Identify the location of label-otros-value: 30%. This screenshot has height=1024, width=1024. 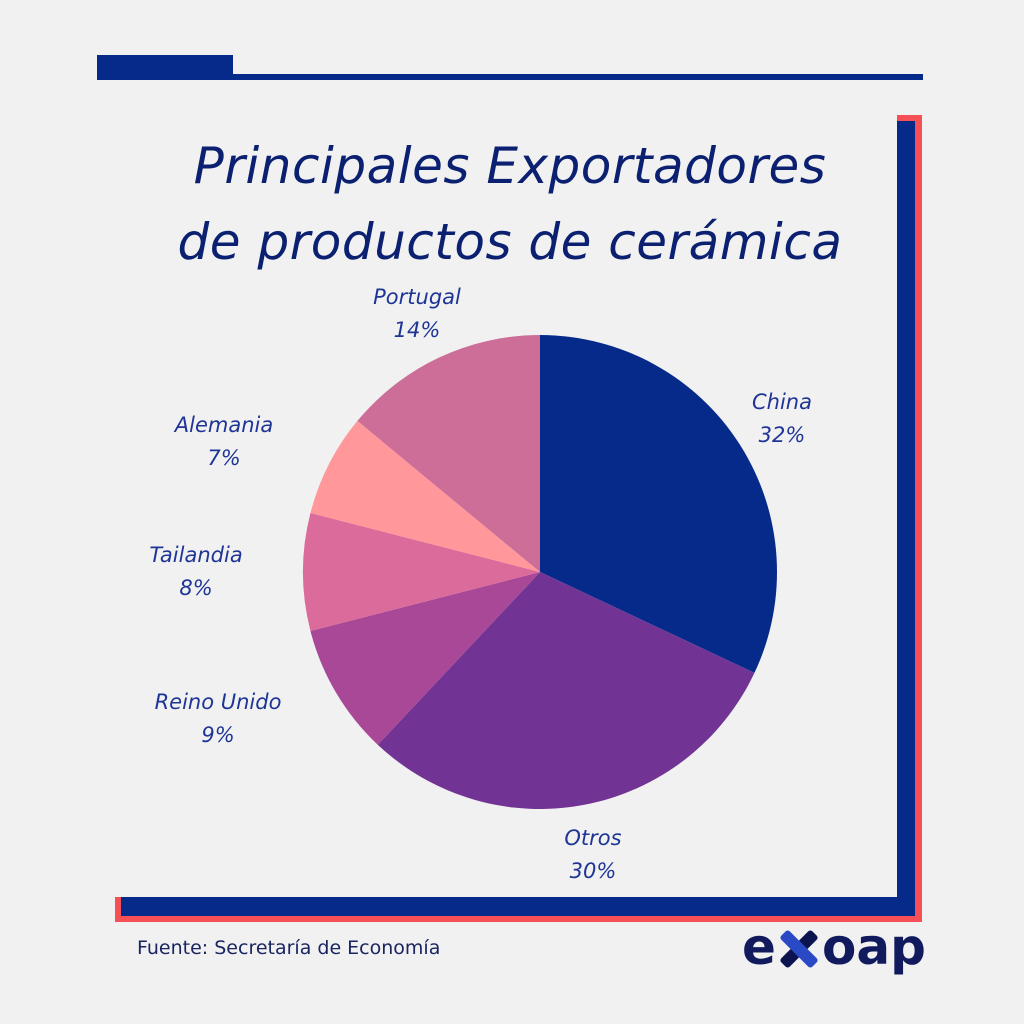
(593, 871).